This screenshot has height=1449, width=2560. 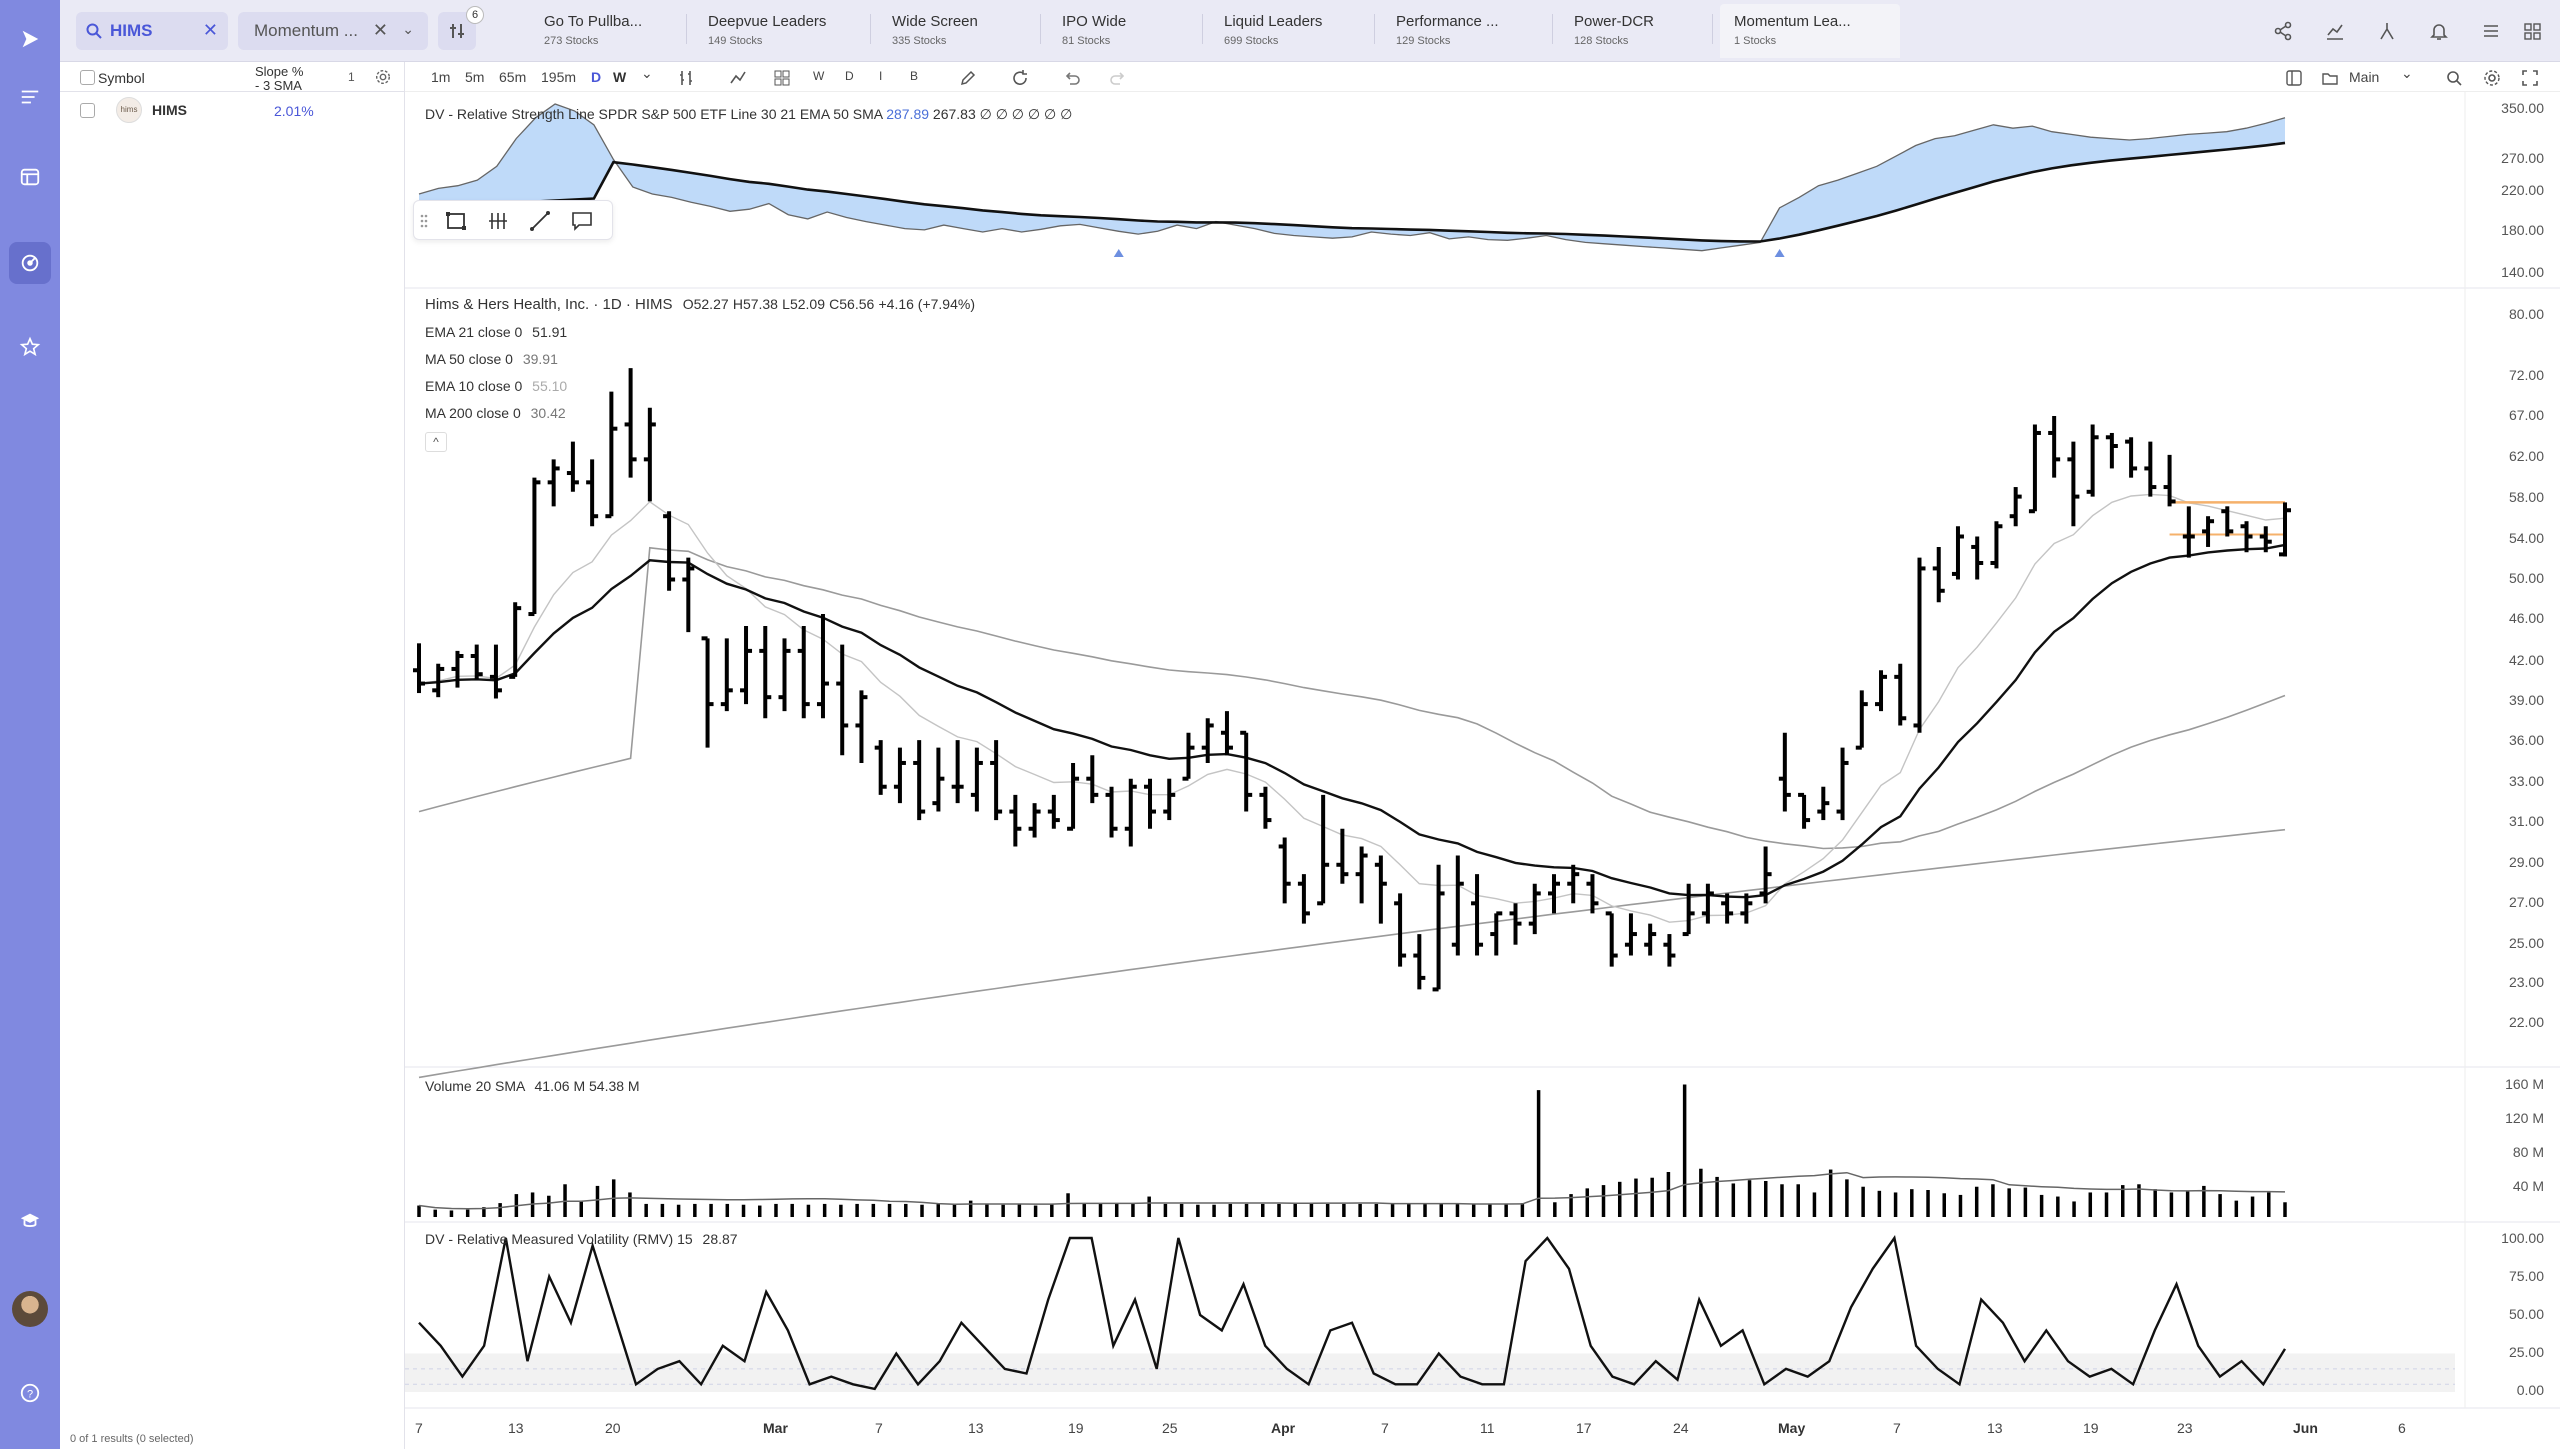 What do you see at coordinates (1290, 31) in the screenshot?
I see `watchlist-tab: Liquid Leaders 699 Stocks` at bounding box center [1290, 31].